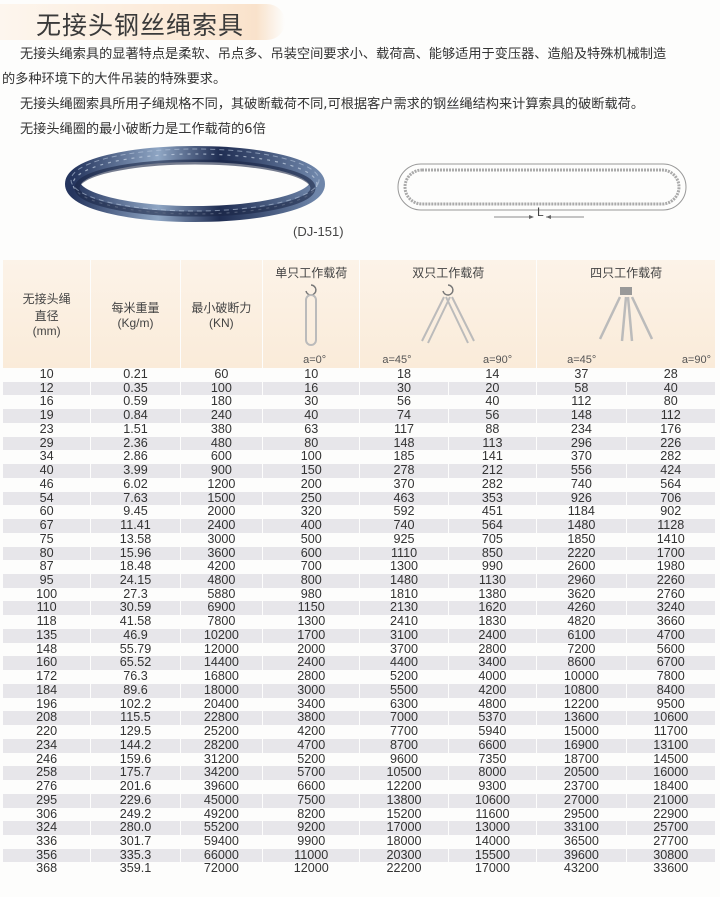  I want to click on cell-diameter: 184, so click(47, 690).